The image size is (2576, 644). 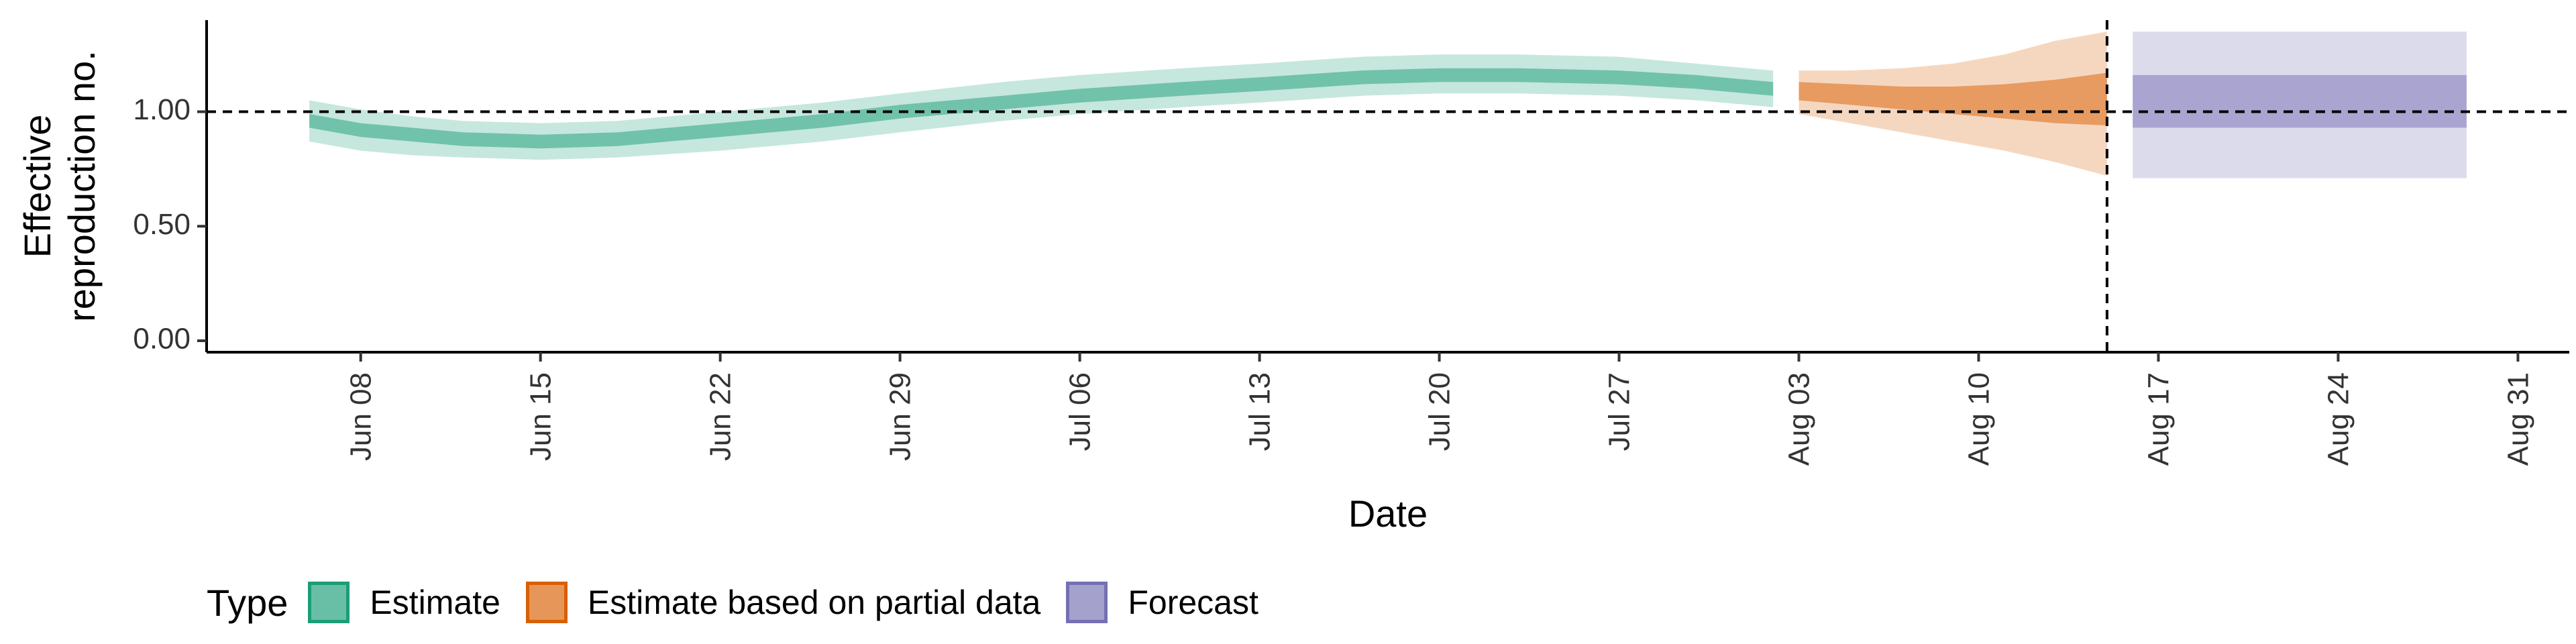 I want to click on legend-item-forecast: Forecast, so click(x=1162, y=602).